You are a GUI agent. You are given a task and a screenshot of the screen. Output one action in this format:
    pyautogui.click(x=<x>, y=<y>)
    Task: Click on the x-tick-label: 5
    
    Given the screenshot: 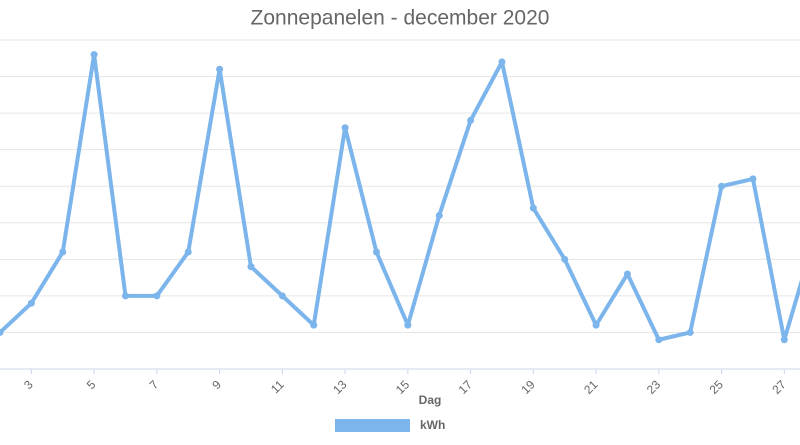 What is the action you would take?
    pyautogui.click(x=91, y=384)
    